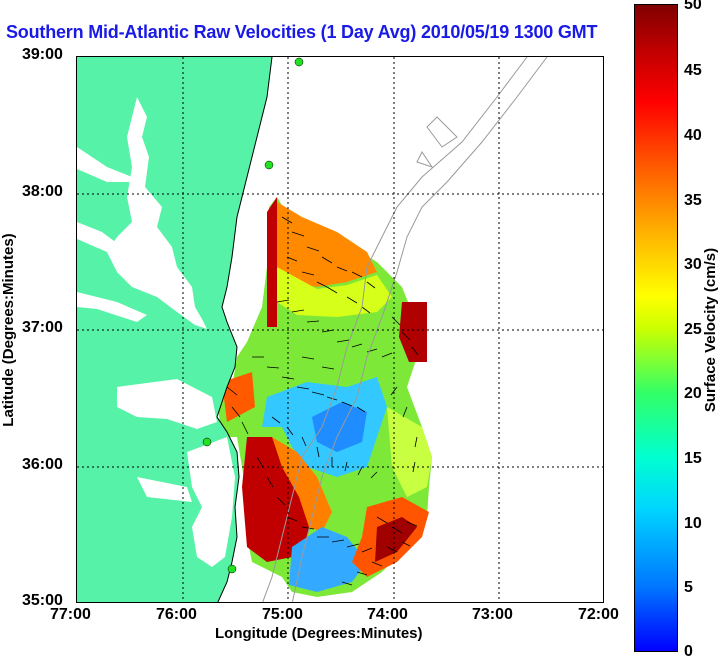 This screenshot has width=724, height=661. Describe the element at coordinates (387, 614) in the screenshot. I see `x-tick-label: 74:00` at that location.